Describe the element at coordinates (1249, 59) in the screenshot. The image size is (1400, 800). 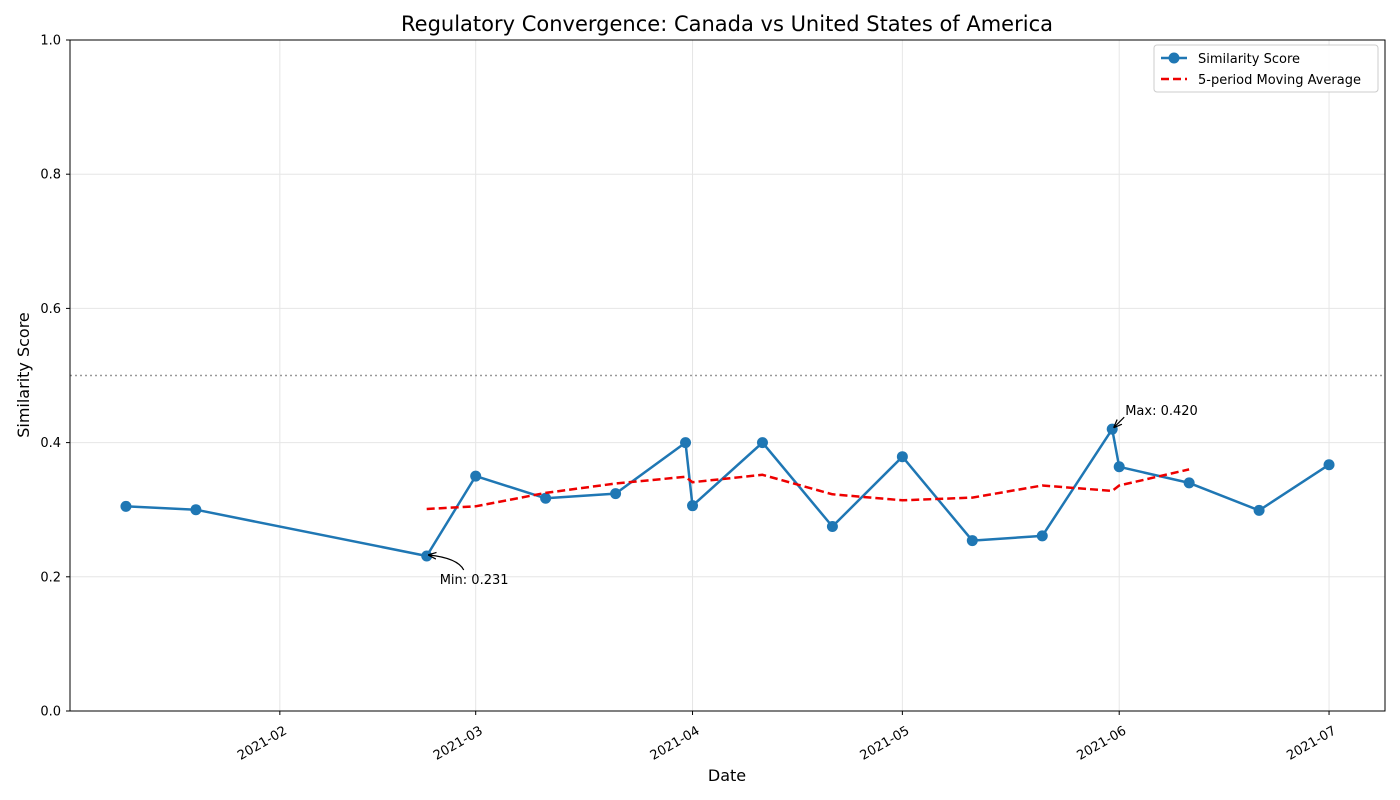
I see `legend-label-similarity-score: Similarity Score` at that location.